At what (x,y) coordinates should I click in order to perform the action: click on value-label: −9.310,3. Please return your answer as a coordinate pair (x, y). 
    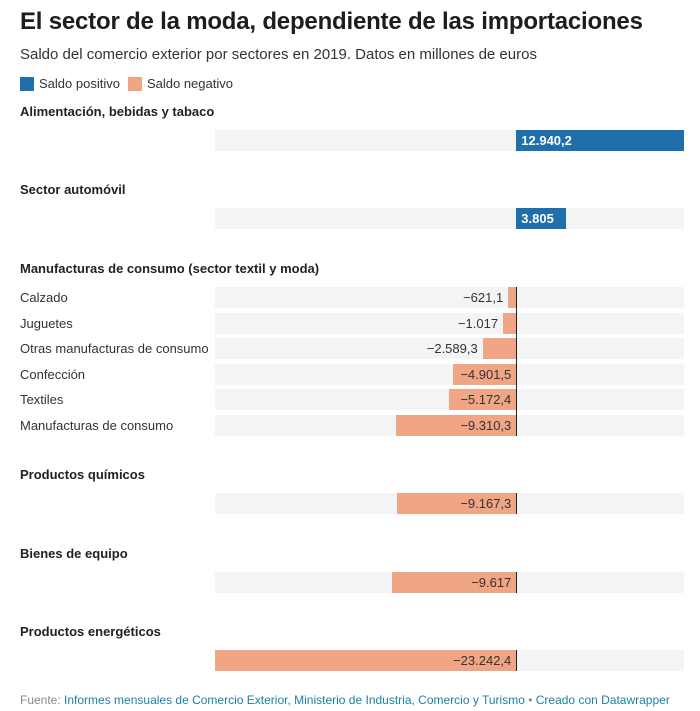
    Looking at the image, I should click on (486, 425).